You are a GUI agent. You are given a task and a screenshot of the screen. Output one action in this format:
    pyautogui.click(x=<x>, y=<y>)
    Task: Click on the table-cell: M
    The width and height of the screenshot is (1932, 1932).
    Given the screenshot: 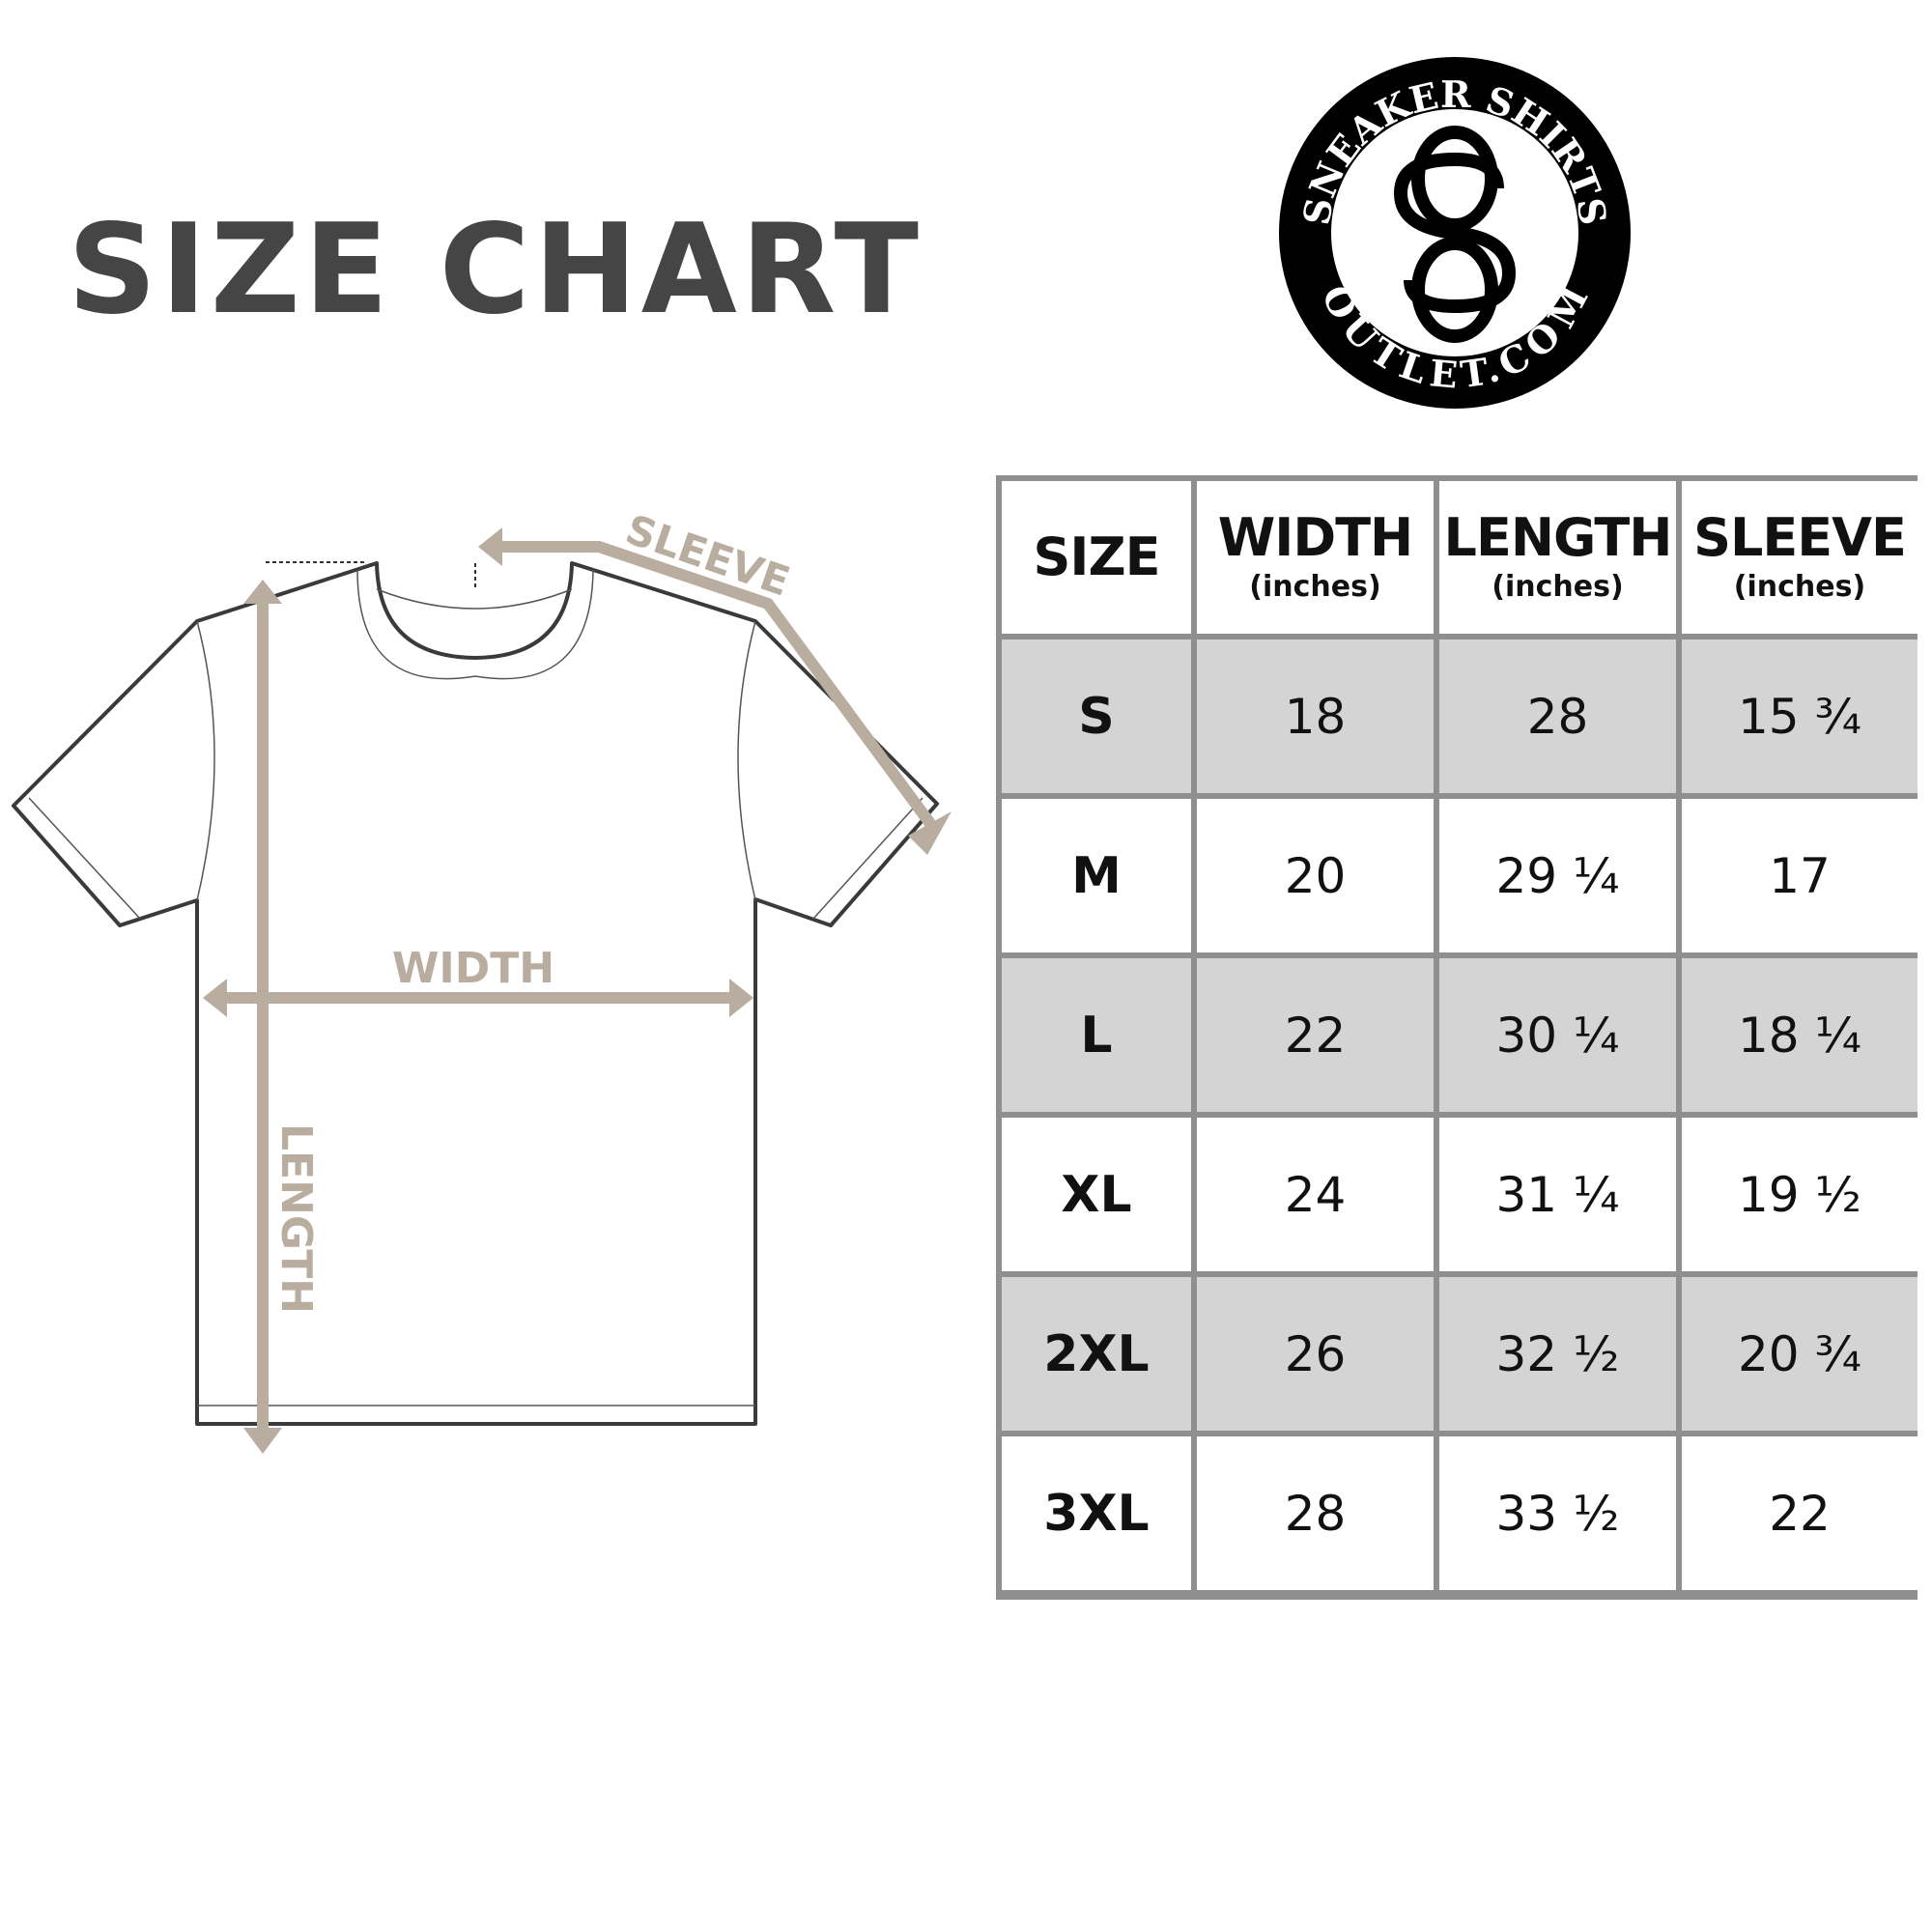 What is the action you would take?
    pyautogui.click(x=1096, y=875)
    